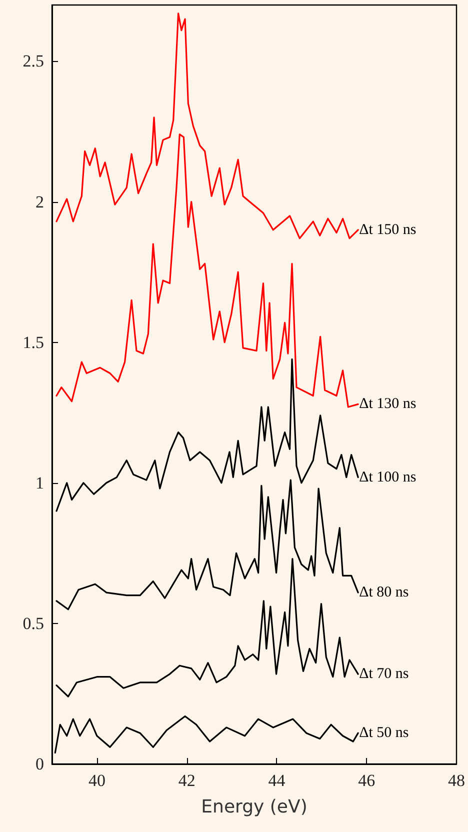 The height and width of the screenshot is (832, 468). I want to click on x-tick-label: 42, so click(187, 780).